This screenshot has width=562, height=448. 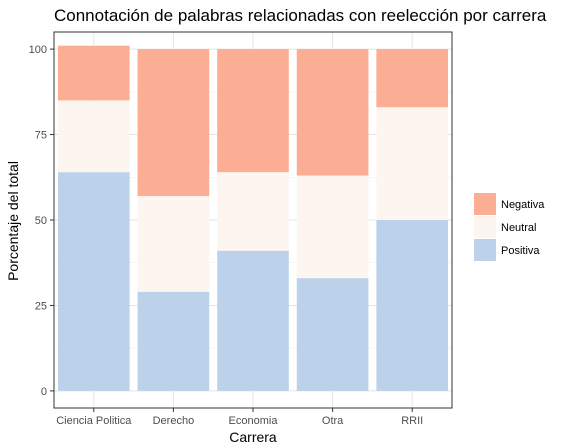 I want to click on x-tick-label: RRII, so click(x=412, y=421).